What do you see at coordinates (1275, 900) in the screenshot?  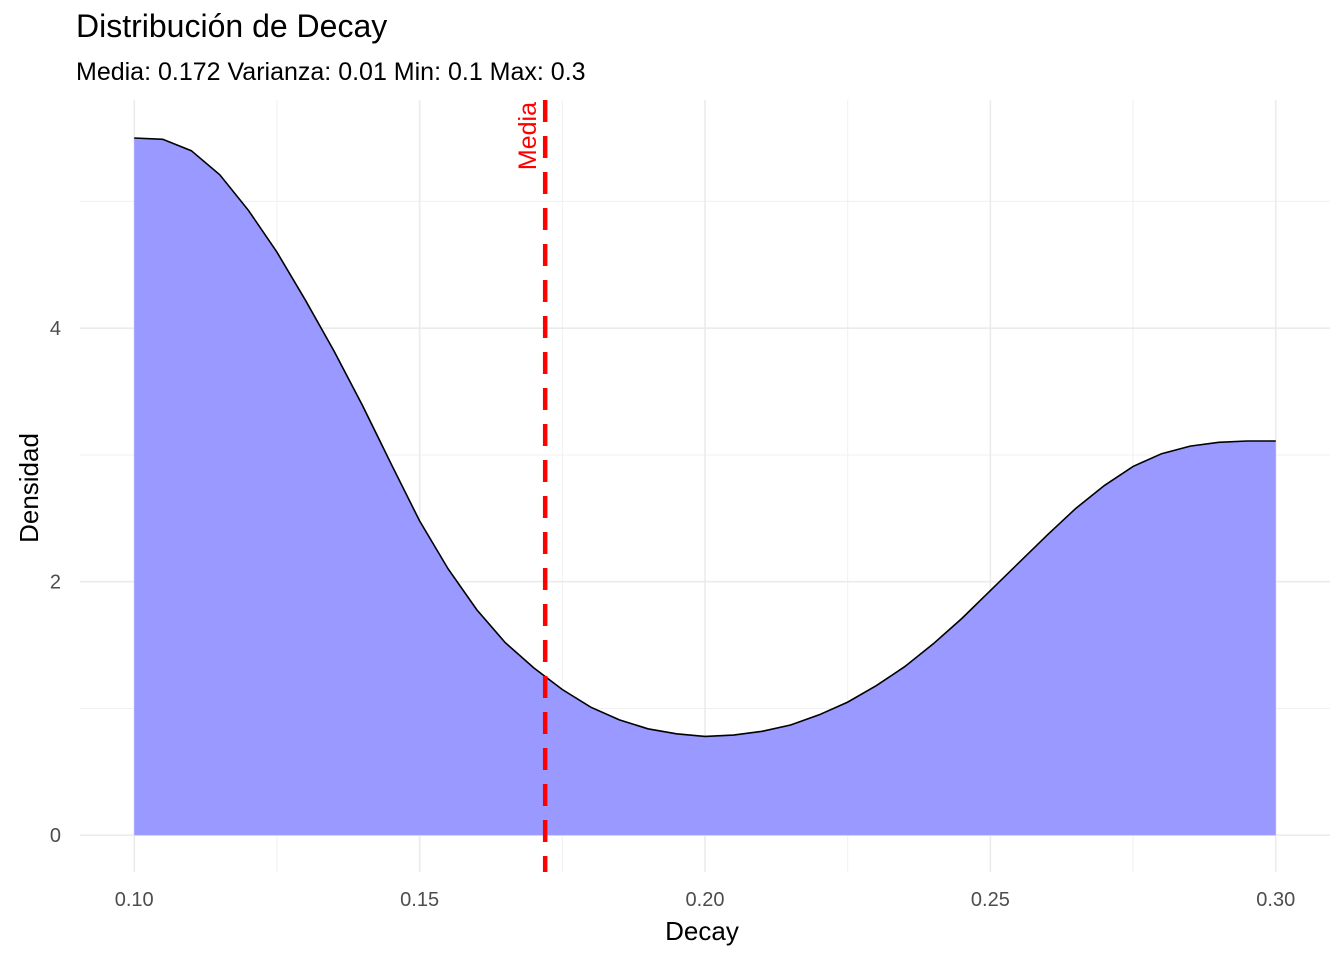 I see `x-tick-label: 0.30` at bounding box center [1275, 900].